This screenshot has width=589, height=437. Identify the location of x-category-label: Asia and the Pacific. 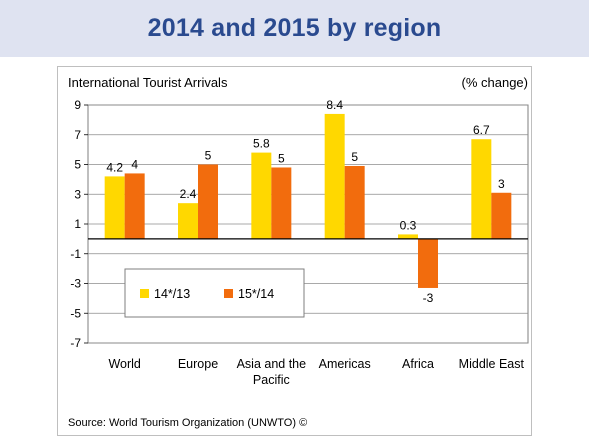
(272, 372).